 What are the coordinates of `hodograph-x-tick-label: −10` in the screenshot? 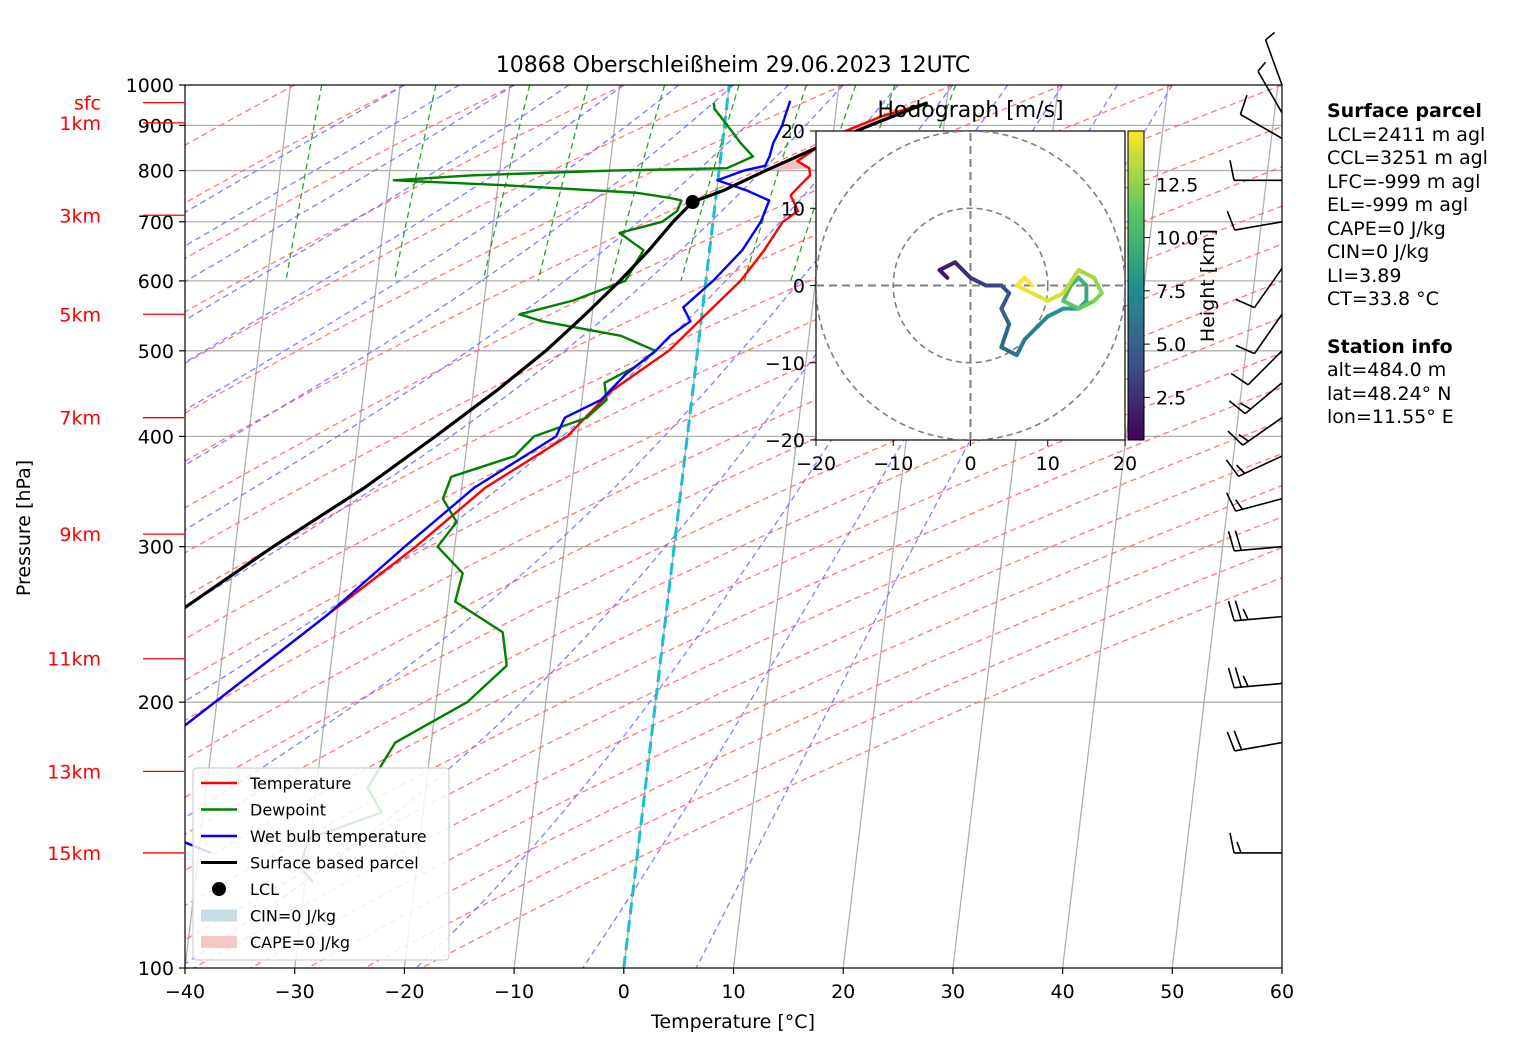 It's located at (893, 464).